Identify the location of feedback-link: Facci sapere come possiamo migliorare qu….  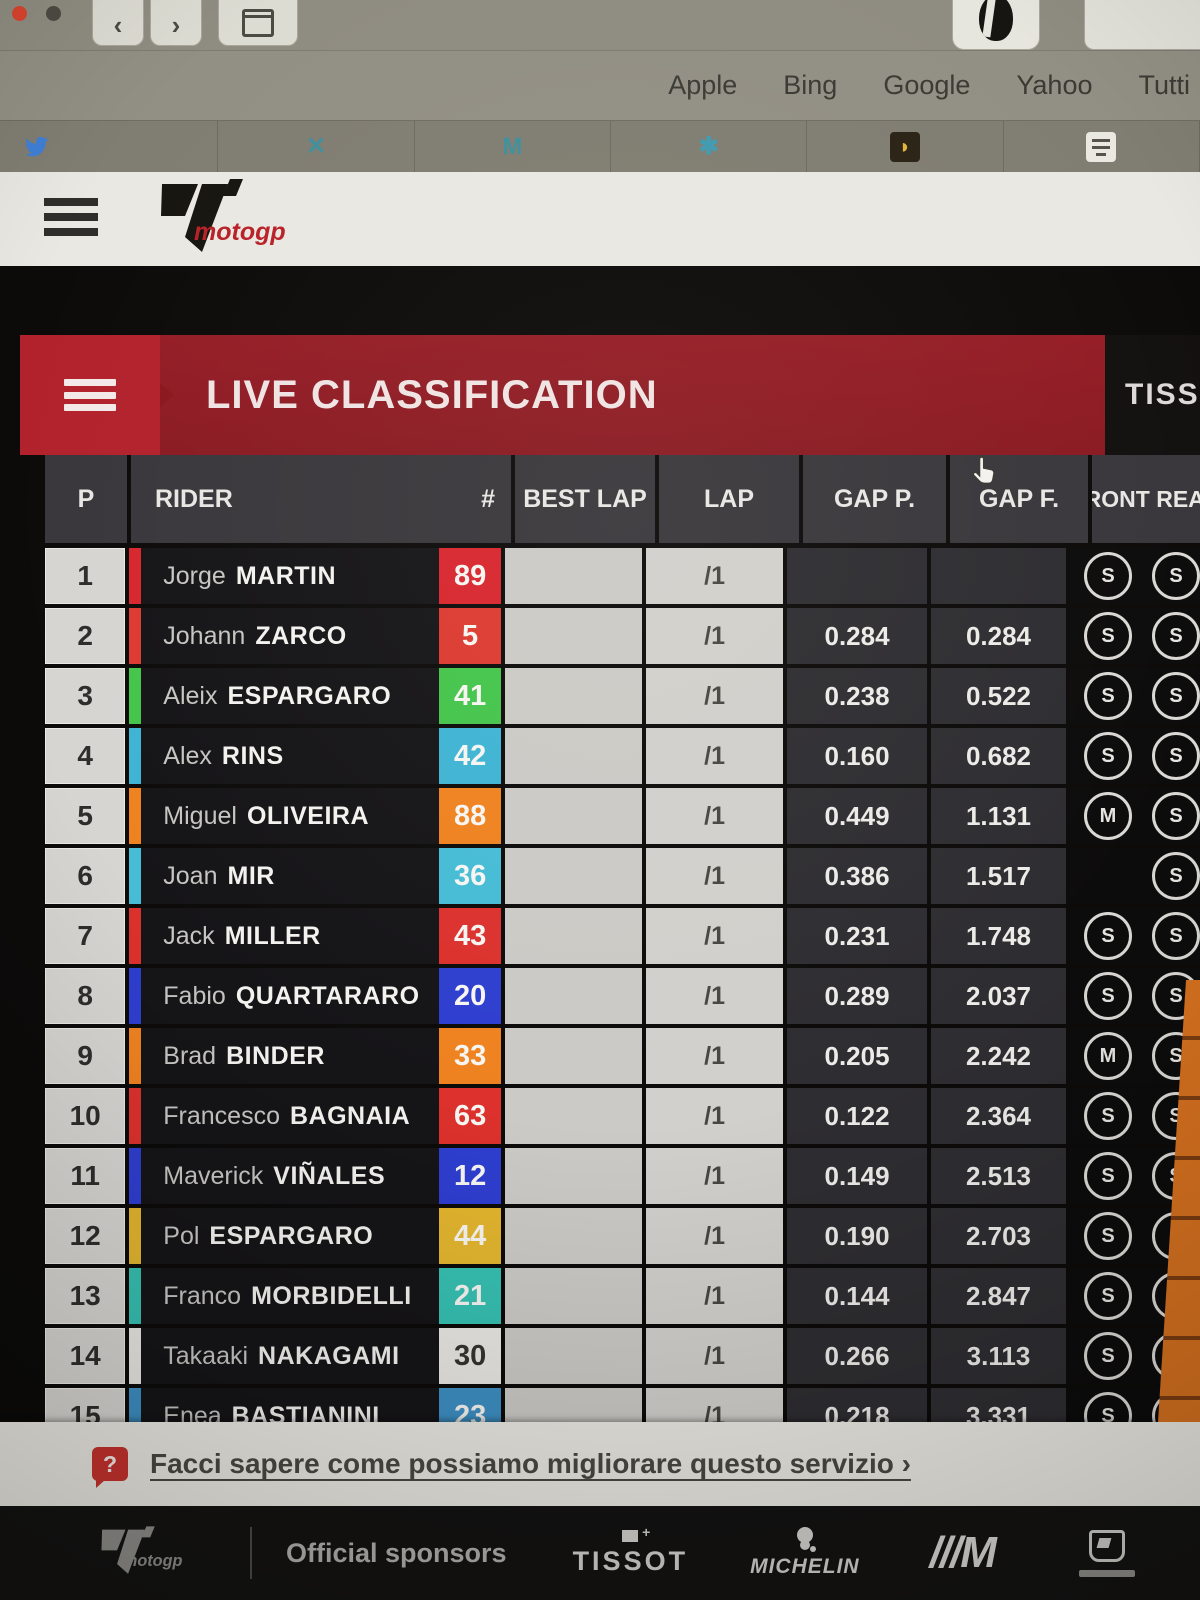
(530, 1463).